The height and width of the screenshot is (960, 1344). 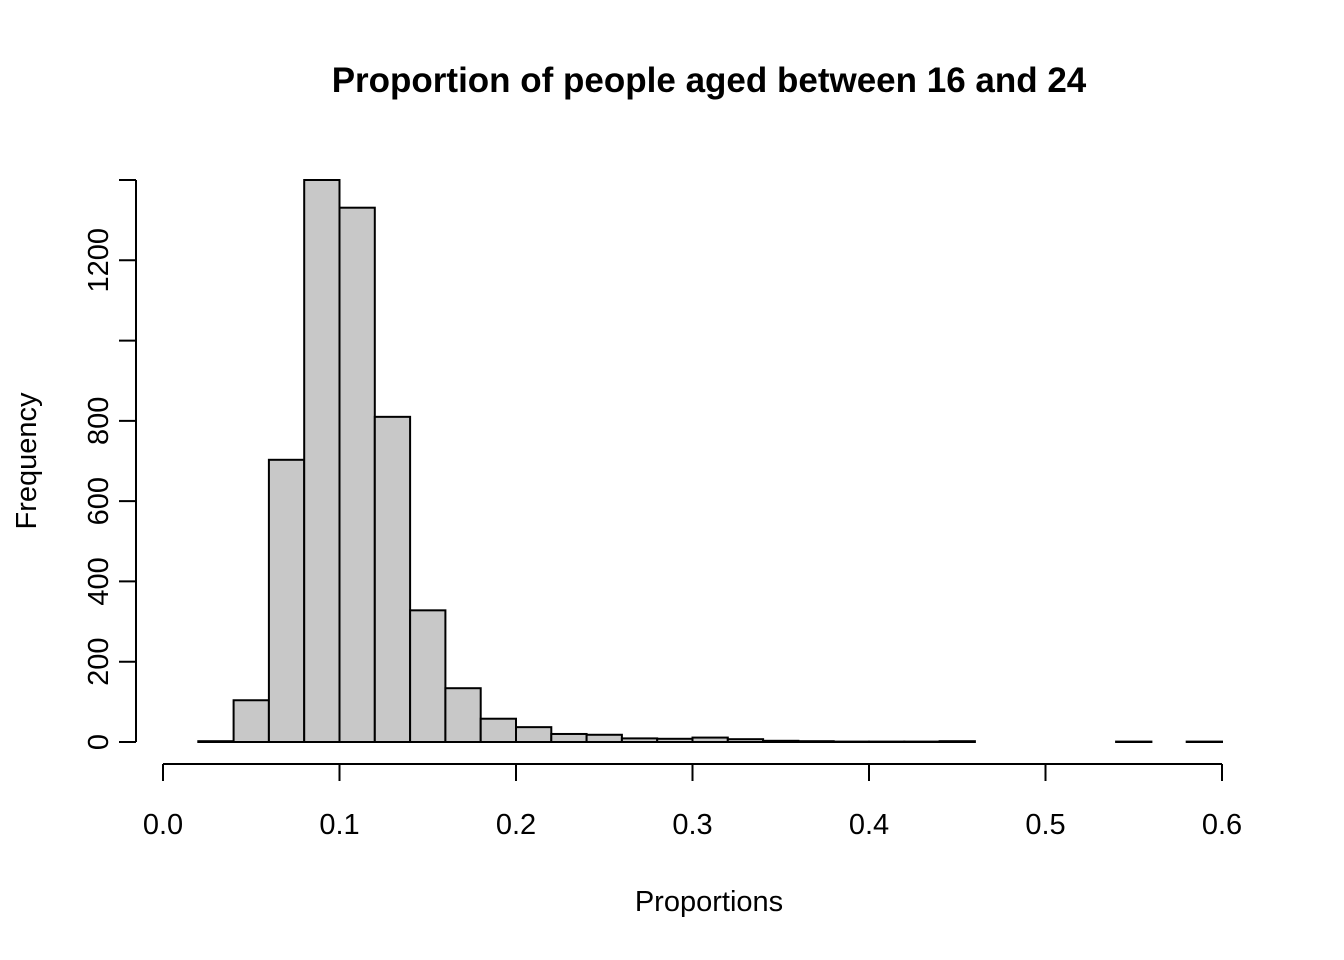 I want to click on x-tick-label: 0.0, so click(x=163, y=825).